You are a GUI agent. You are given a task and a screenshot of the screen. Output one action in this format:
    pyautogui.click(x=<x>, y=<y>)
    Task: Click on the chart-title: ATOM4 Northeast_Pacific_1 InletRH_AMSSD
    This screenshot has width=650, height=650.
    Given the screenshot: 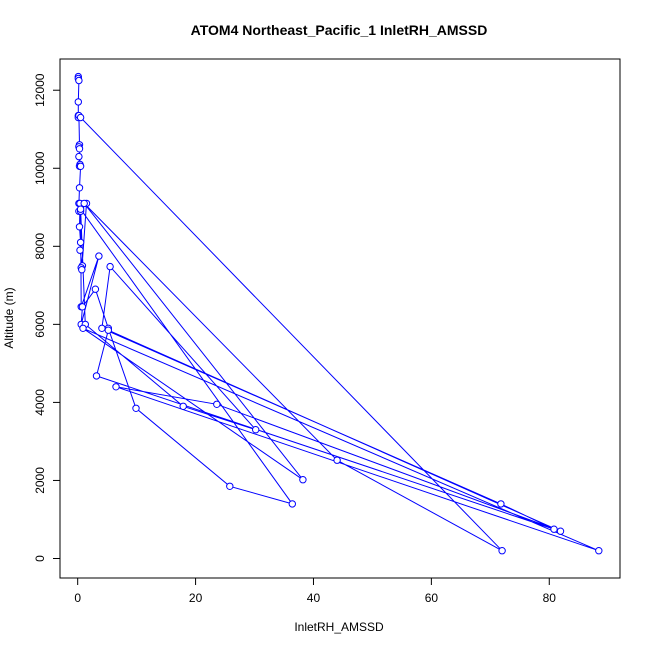 What is the action you would take?
    pyautogui.click(x=339, y=30)
    